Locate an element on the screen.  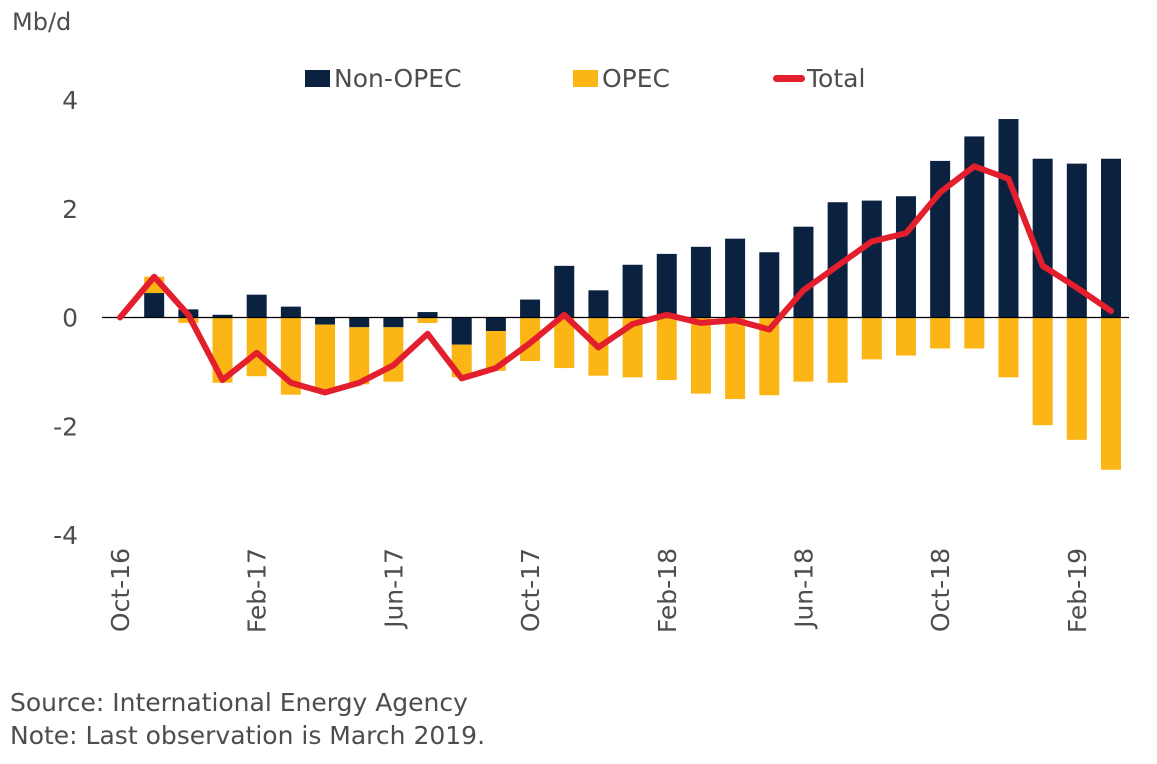
y-tick-label-4: -4 is located at coordinates (65, 535).